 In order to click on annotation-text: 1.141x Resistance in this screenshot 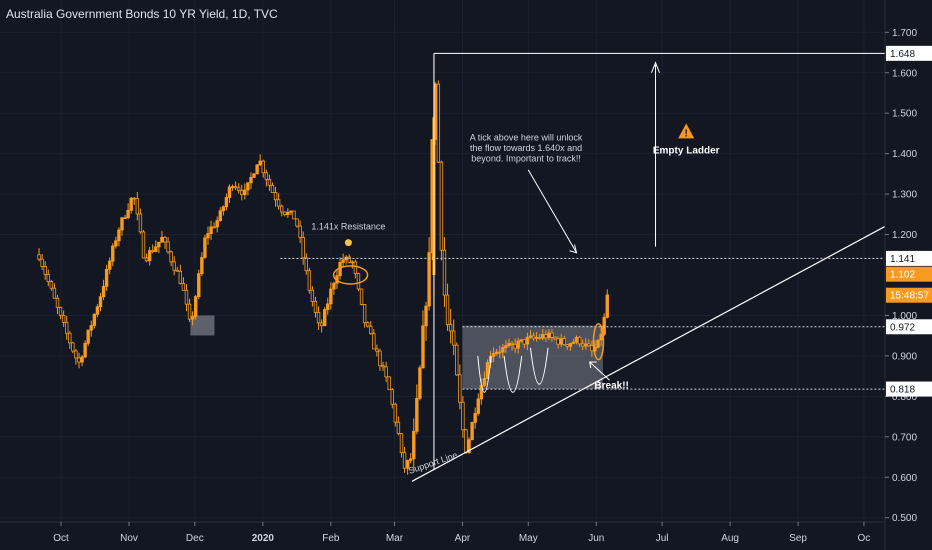, I will do `click(348, 227)`.